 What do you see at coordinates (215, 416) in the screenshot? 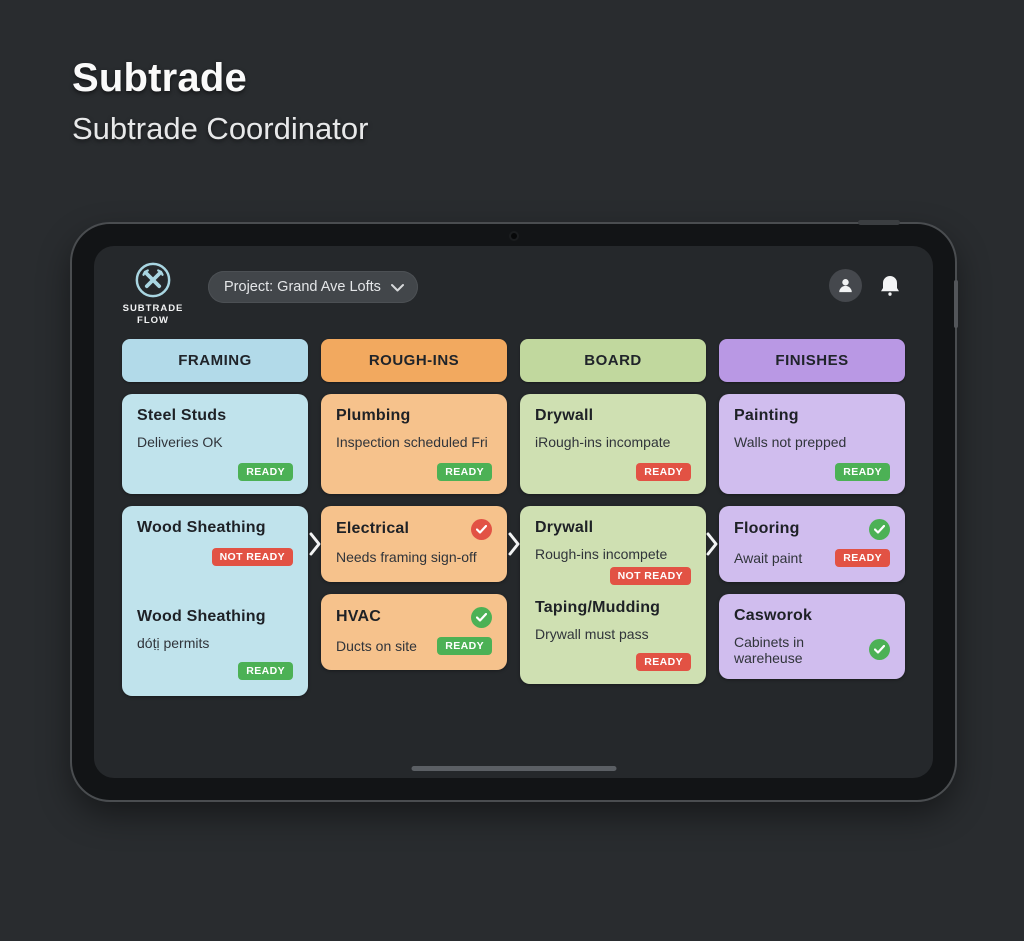
I see `card-entry-head: Steel Studs` at bounding box center [215, 416].